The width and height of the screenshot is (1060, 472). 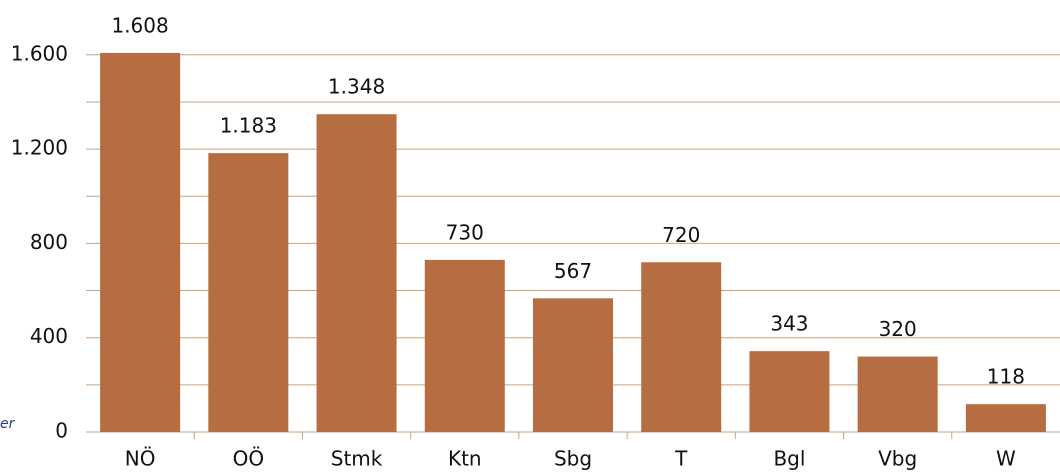 I want to click on y-tick-label: 1.200, so click(x=39, y=148).